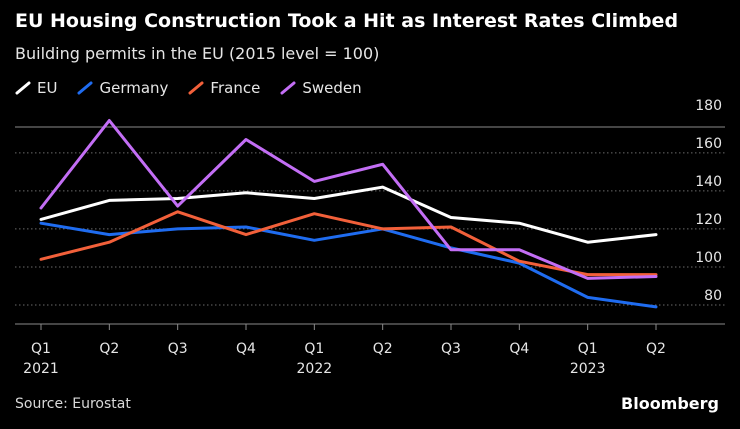  I want to click on y-tick-label: 80, so click(713, 296).